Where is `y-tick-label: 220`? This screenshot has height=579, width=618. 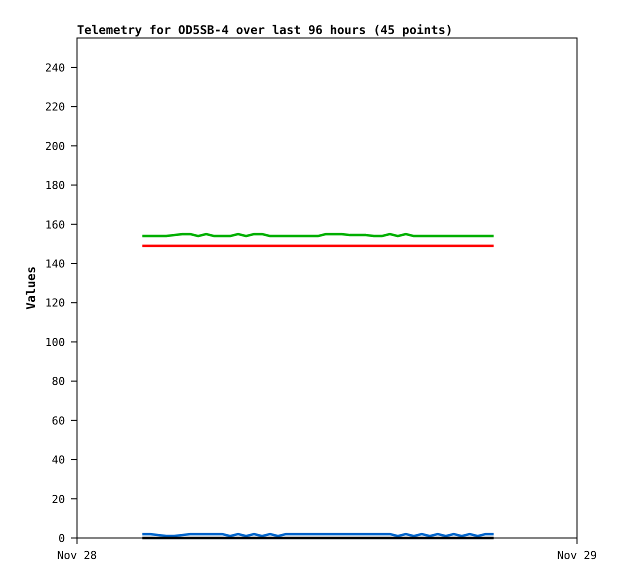
y-tick-label: 220 is located at coordinates (55, 107).